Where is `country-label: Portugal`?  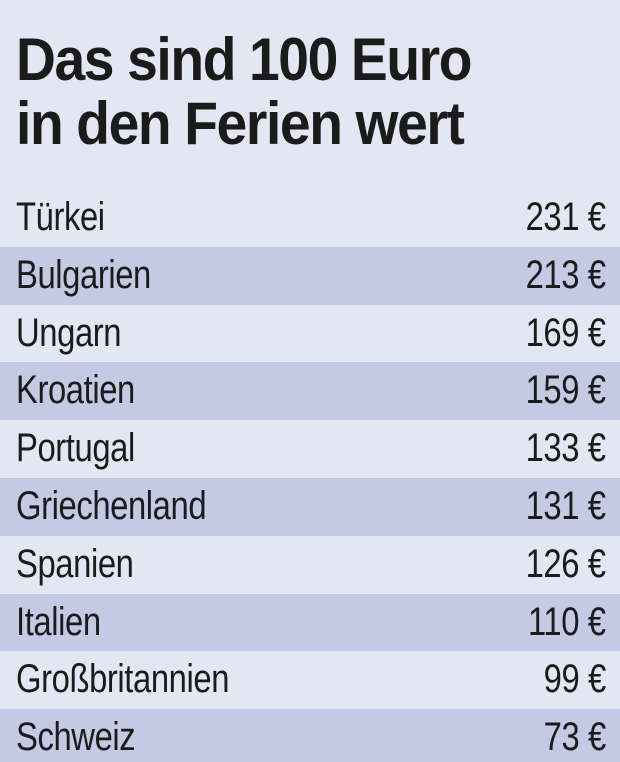 country-label: Portugal is located at coordinates (75, 448).